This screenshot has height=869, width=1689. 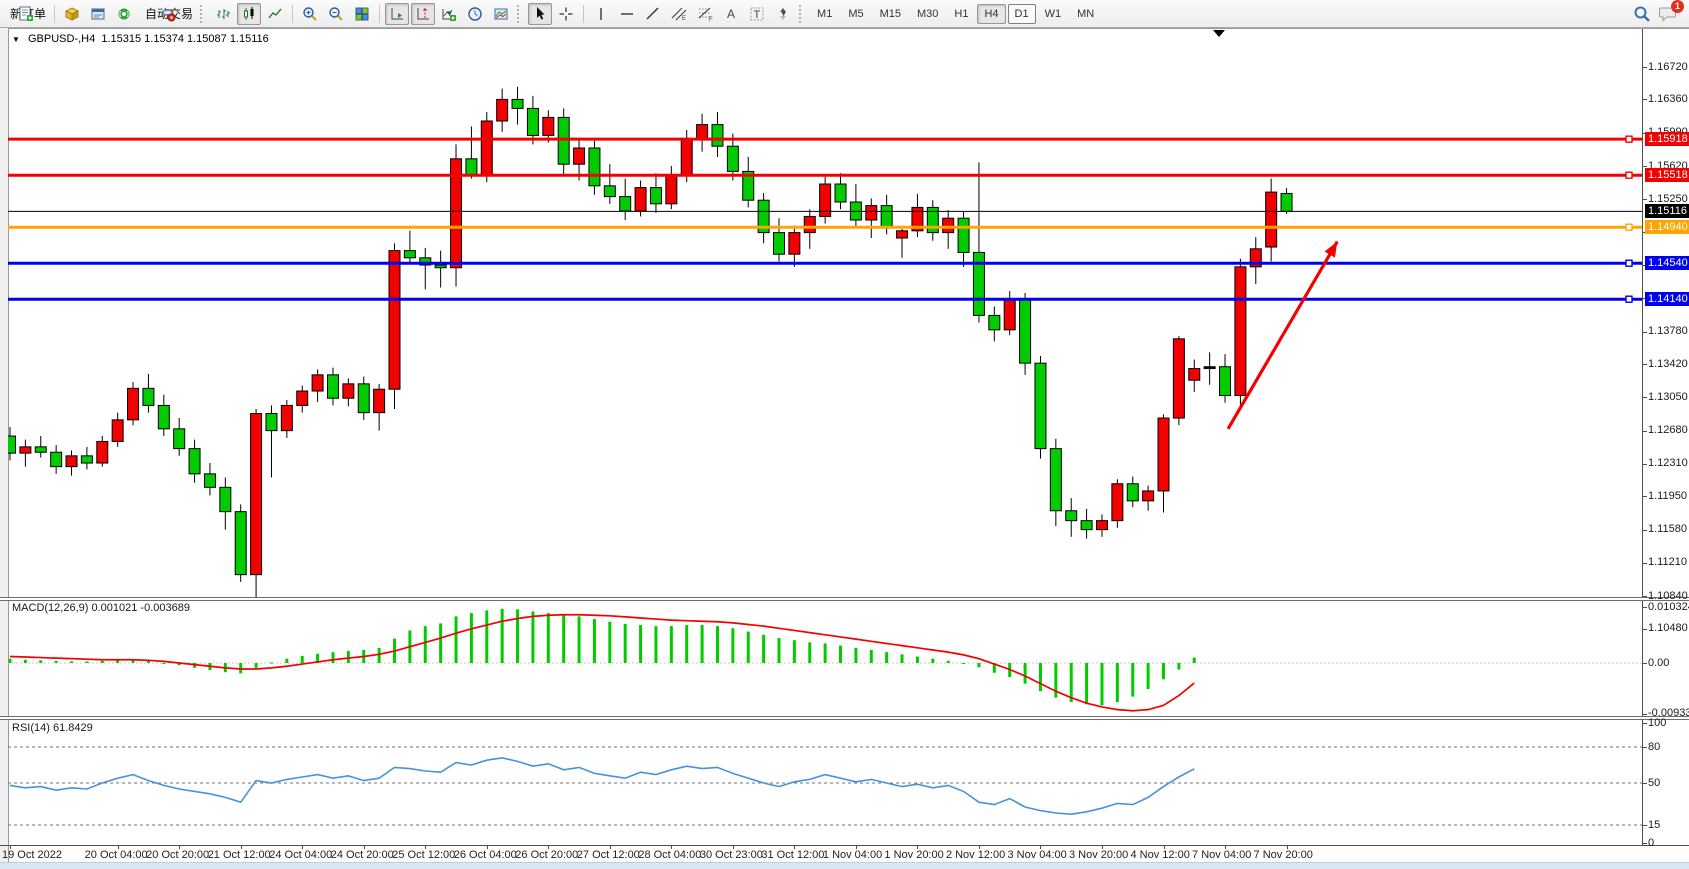 What do you see at coordinates (55, 13) in the screenshot?
I see `toolbar-separator` at bounding box center [55, 13].